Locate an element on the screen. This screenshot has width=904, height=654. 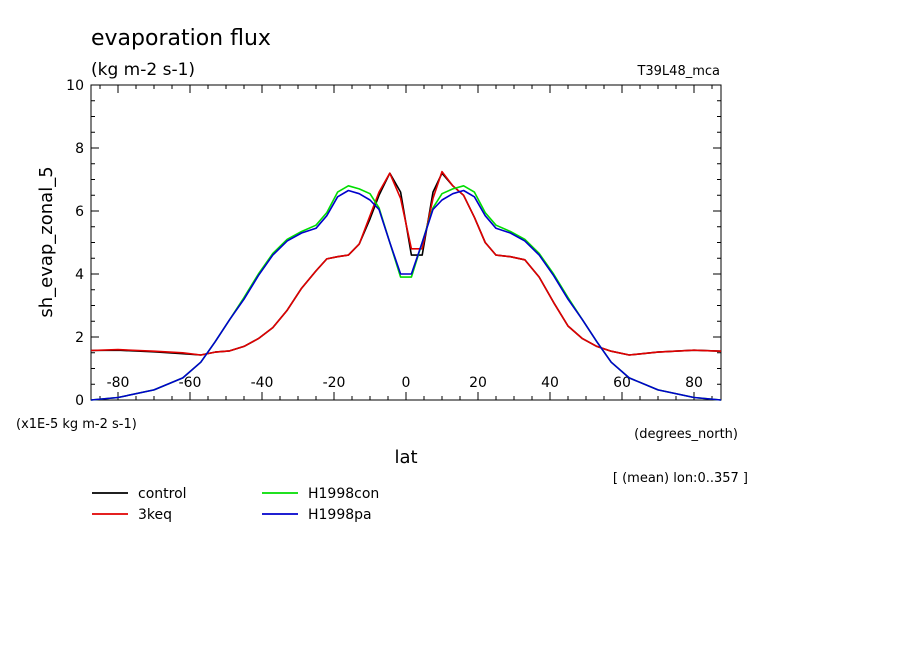
y-tick-label: 6 is located at coordinates (79, 212).